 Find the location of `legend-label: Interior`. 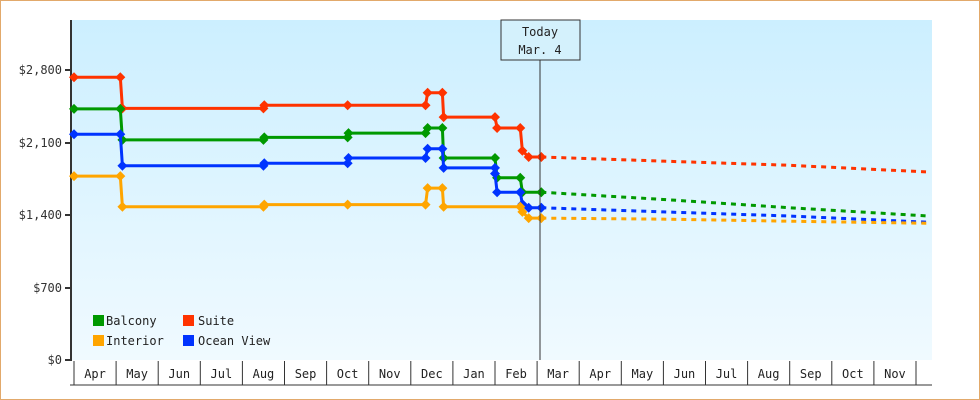

legend-label: Interior is located at coordinates (135, 341).